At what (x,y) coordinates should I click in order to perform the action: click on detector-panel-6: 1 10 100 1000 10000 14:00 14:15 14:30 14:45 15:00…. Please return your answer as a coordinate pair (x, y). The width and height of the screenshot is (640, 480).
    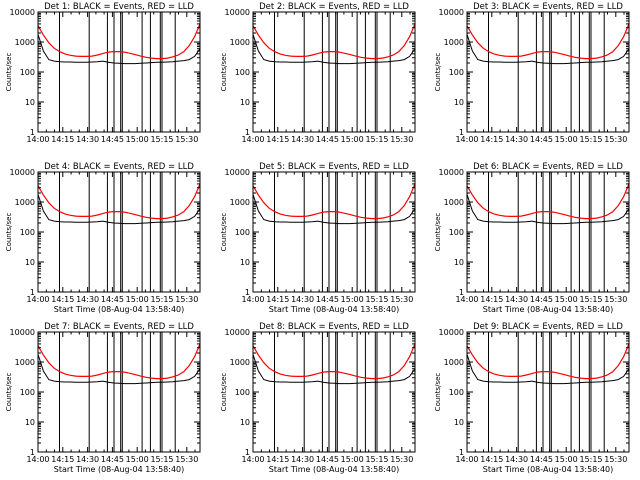
    Looking at the image, I should click on (532, 238).